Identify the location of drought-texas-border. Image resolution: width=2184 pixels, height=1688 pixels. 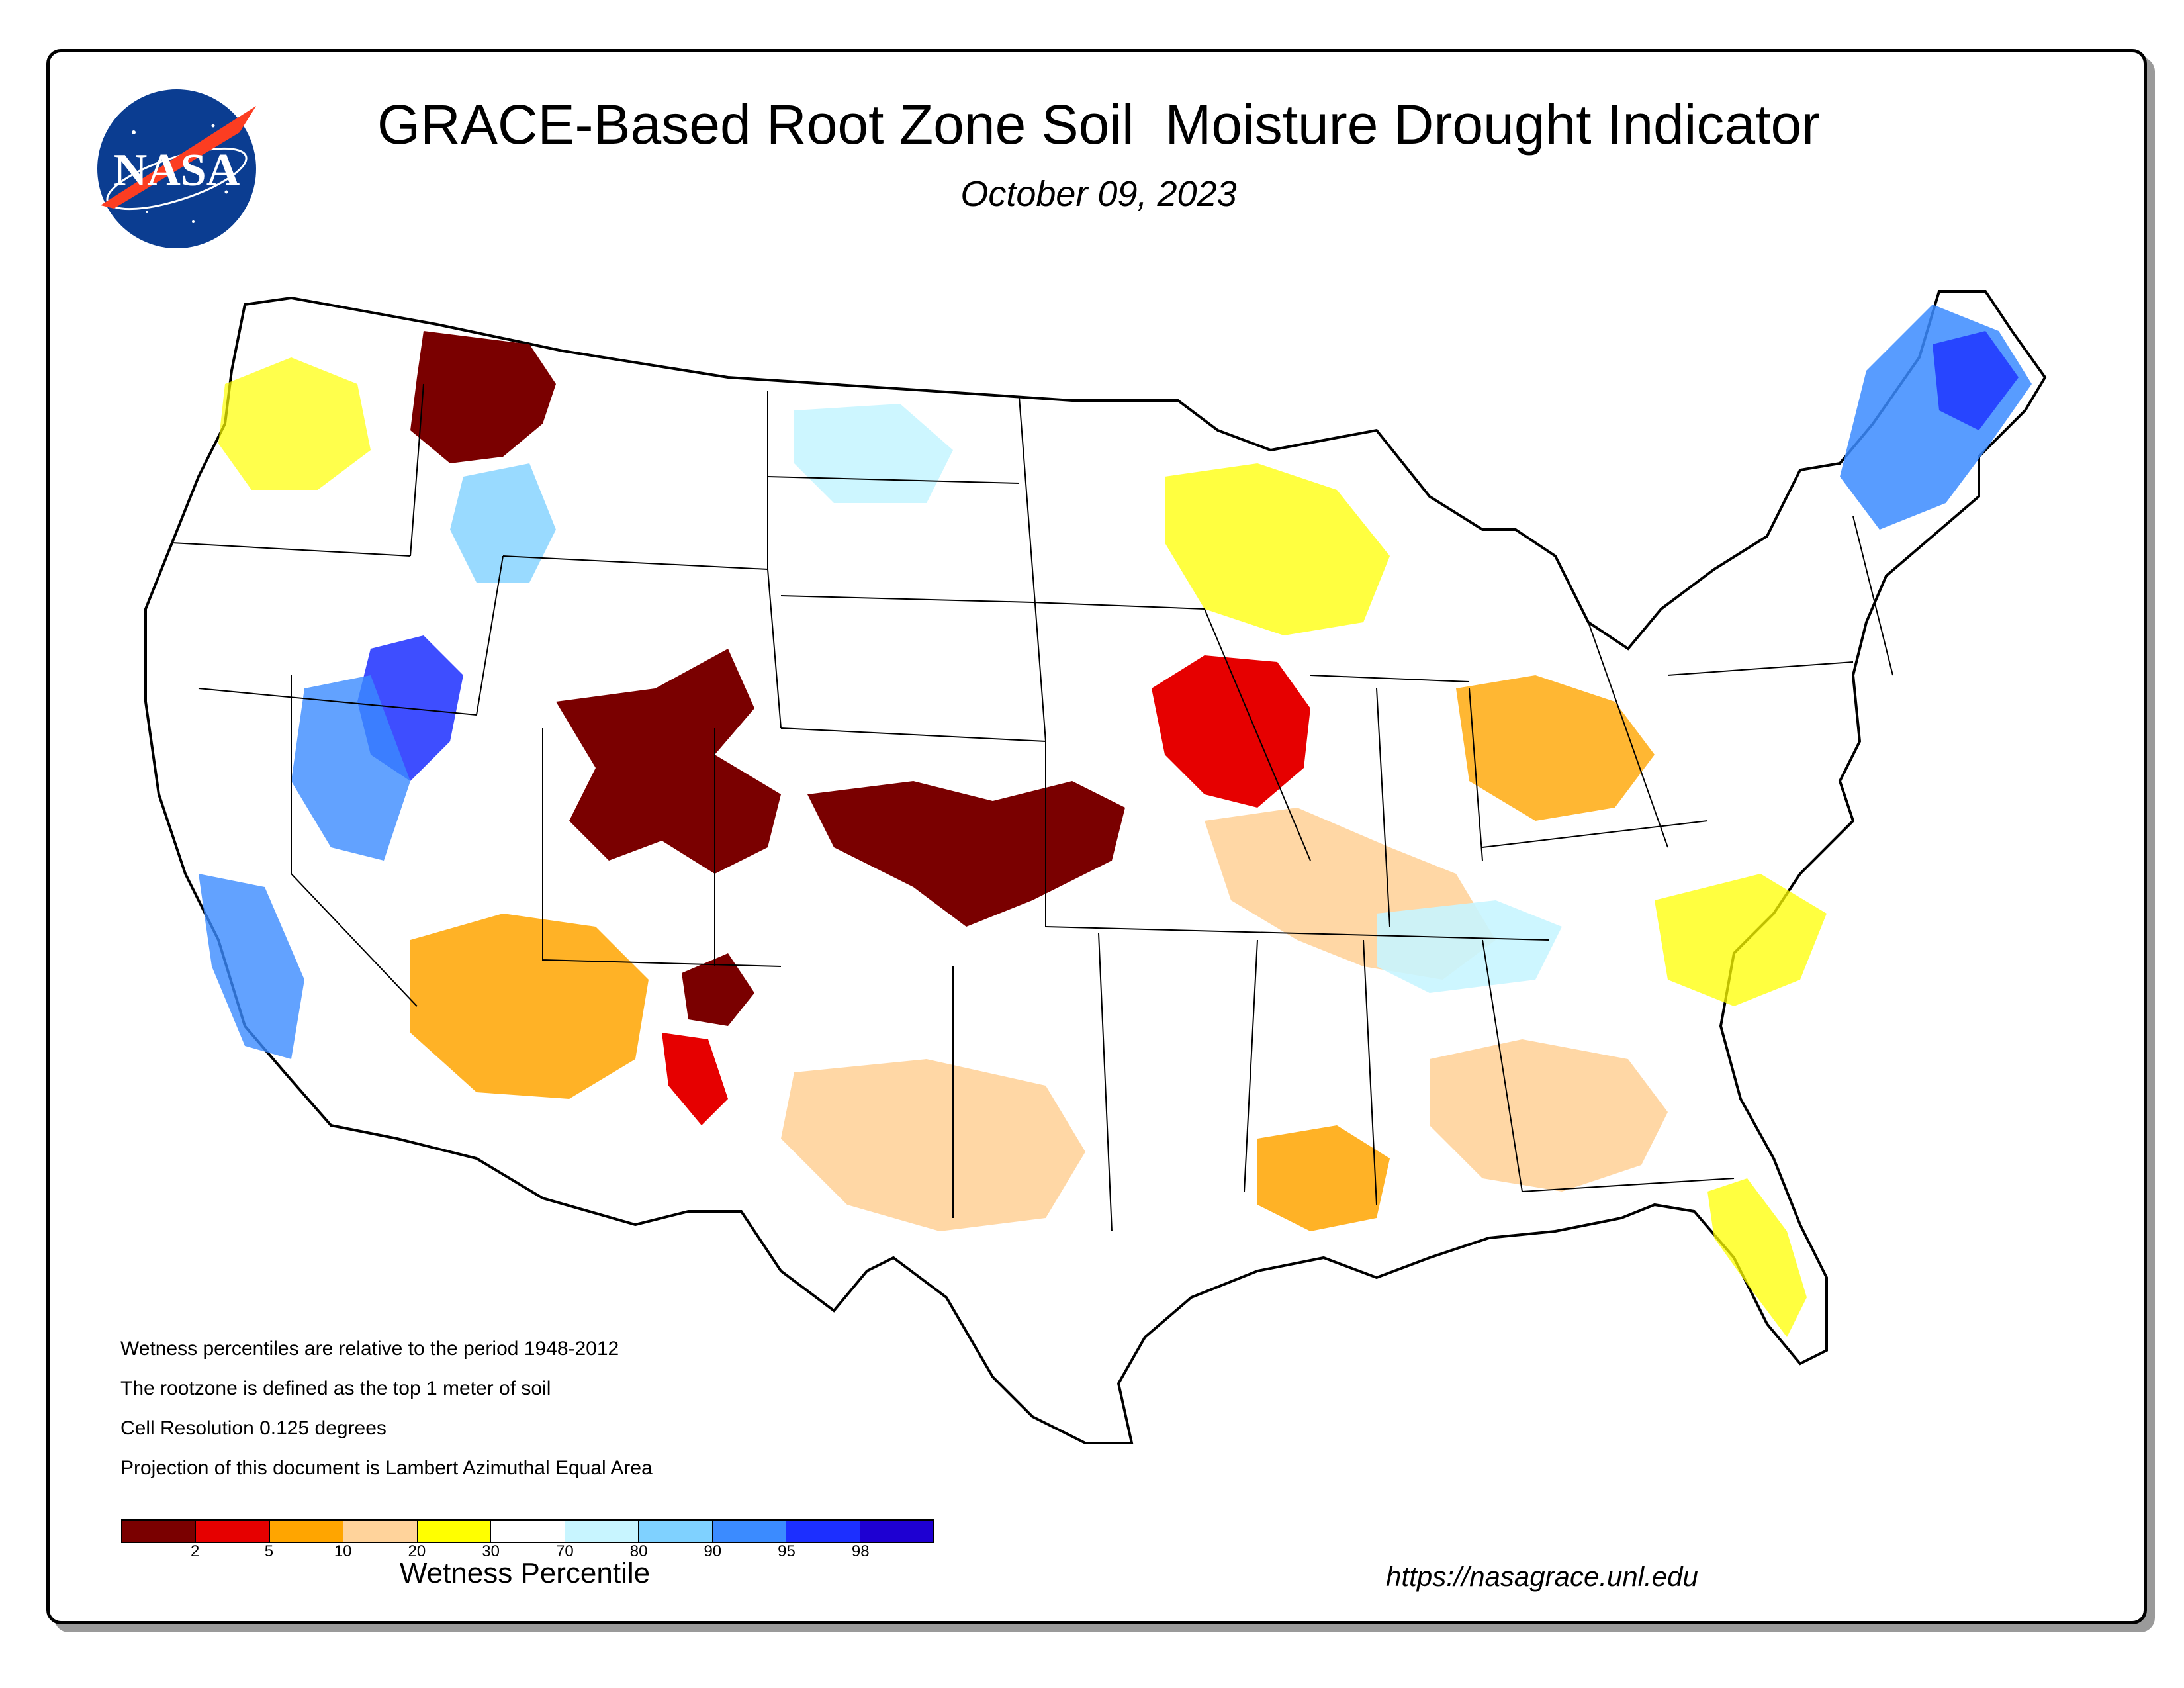
(695, 1079).